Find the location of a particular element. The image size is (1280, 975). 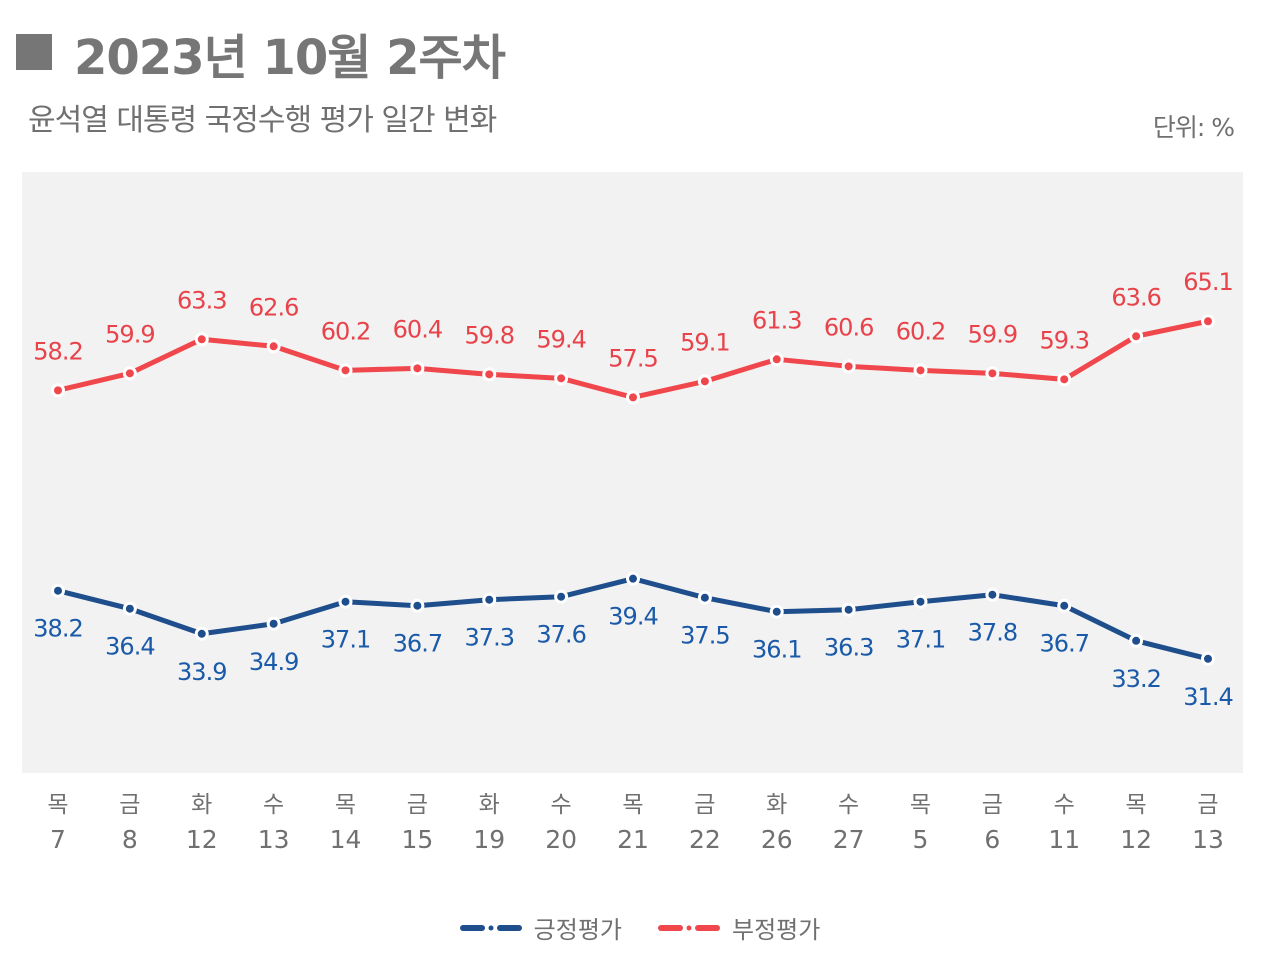

data-label: 39.4 is located at coordinates (632, 617).